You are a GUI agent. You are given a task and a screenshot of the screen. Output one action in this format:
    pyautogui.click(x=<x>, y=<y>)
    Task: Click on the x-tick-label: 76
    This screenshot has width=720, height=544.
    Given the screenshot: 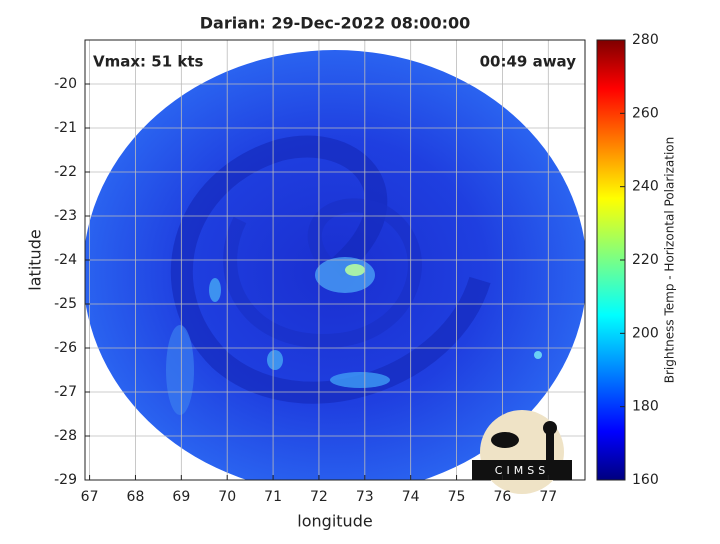 What is the action you would take?
    pyautogui.click(x=503, y=497)
    